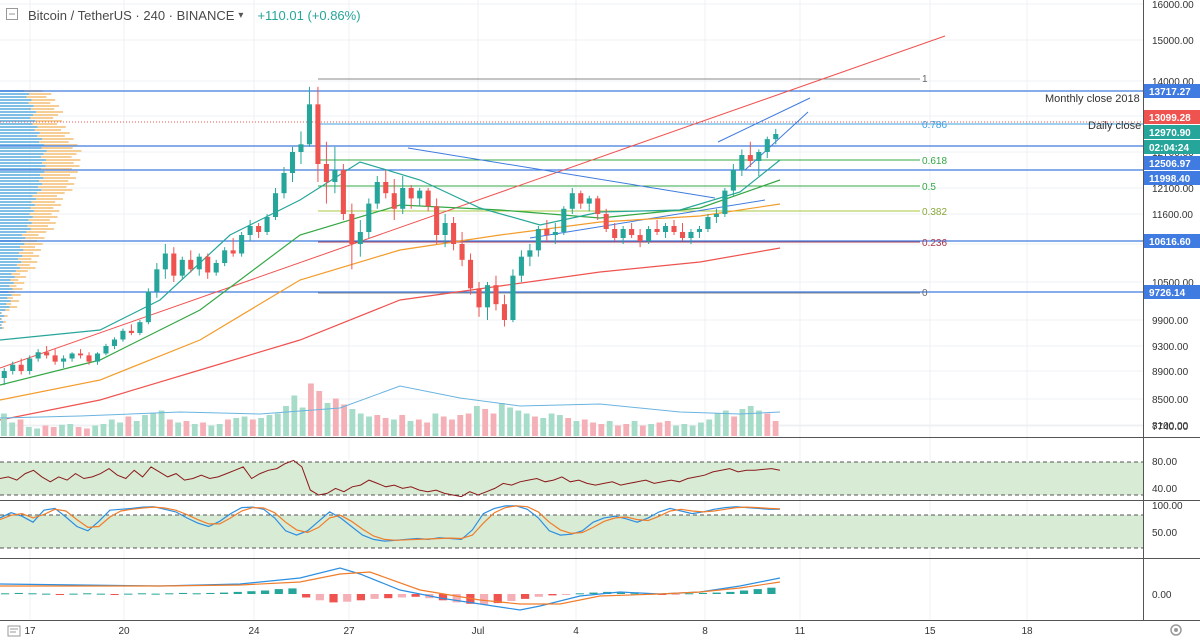 The image size is (1200, 640). I want to click on price-badge: 11998.40, so click(1172, 178).